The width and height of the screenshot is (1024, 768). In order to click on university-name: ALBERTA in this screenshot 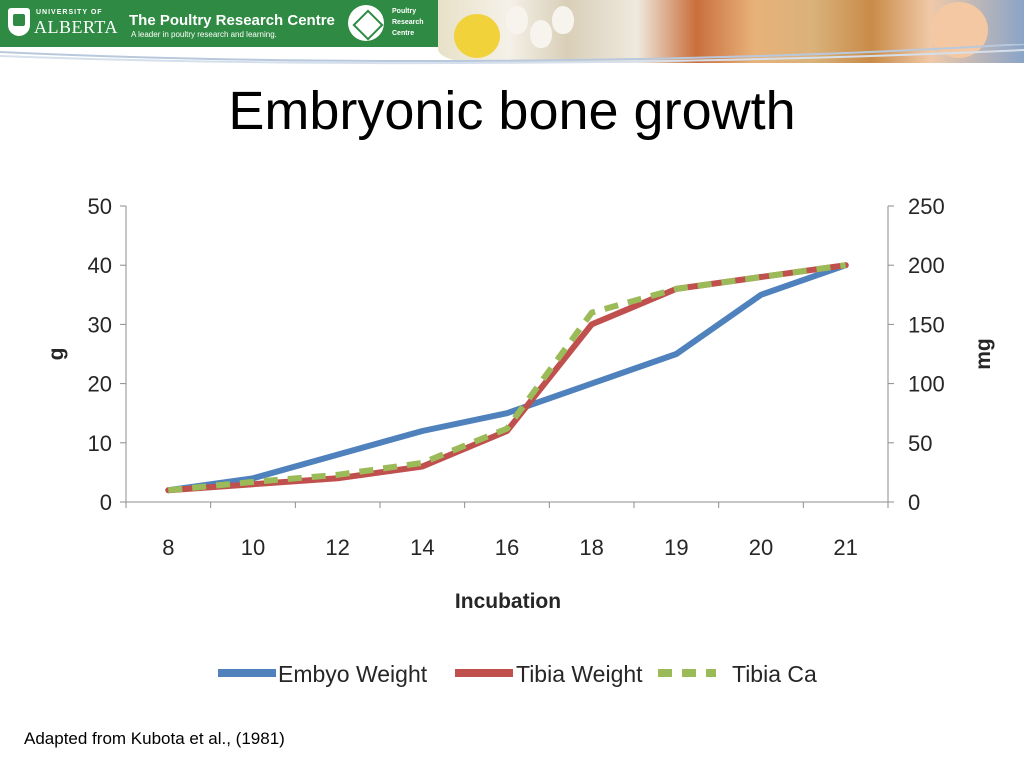, I will do `click(76, 27)`.